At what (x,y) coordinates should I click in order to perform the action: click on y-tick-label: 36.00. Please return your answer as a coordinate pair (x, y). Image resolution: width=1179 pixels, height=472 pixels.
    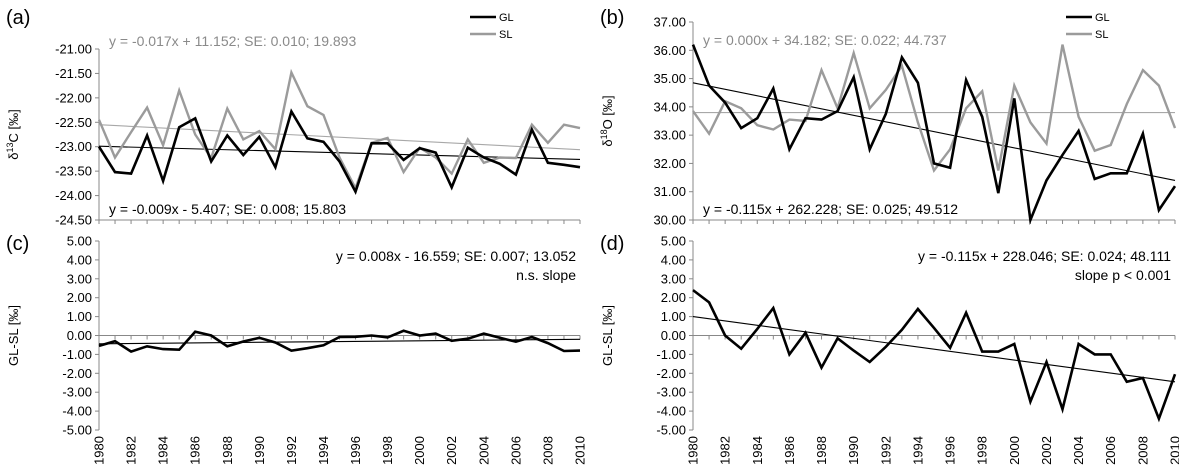
    Looking at the image, I should click on (669, 50).